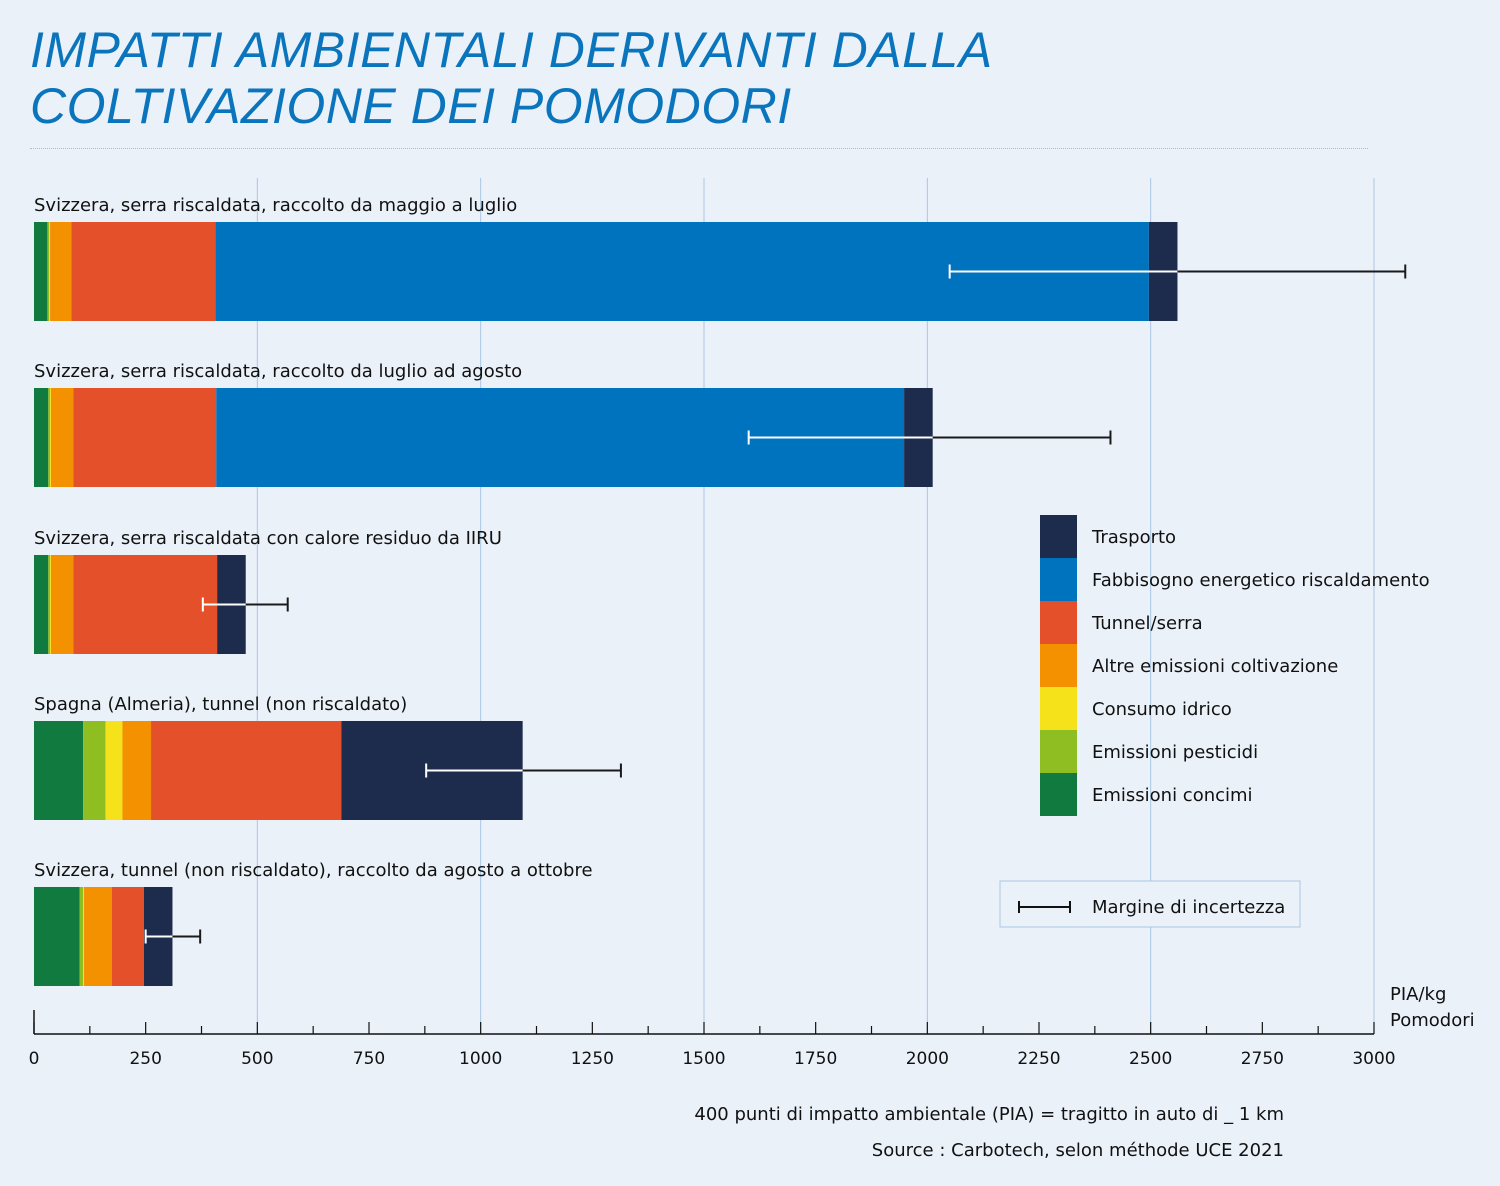  I want to click on chart-title-line-1: IMPATTI AMBIENTALI DERIVANTI DALLA, so click(511, 50).